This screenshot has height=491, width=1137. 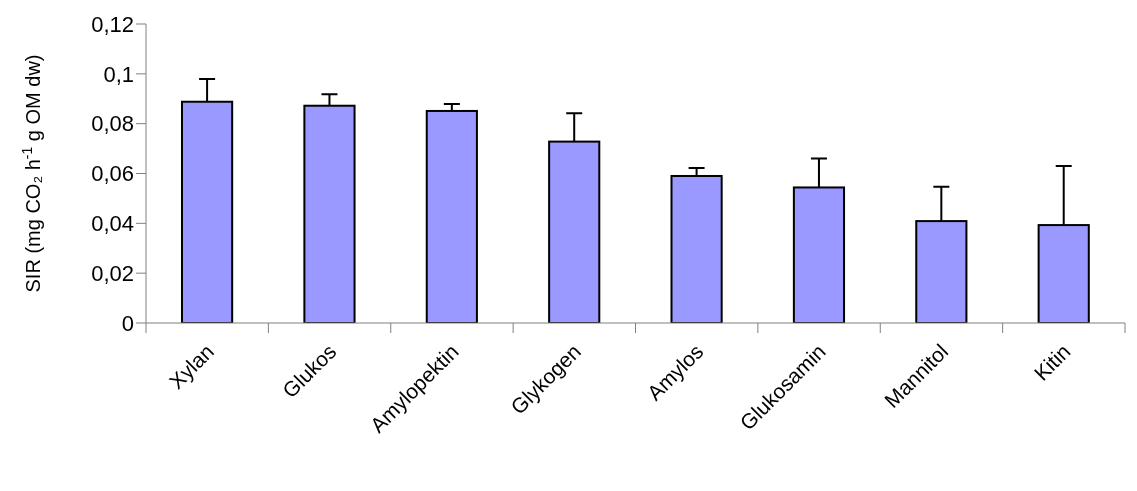 What do you see at coordinates (112, 224) in the screenshot?
I see `y-tick-label: 0,04` at bounding box center [112, 224].